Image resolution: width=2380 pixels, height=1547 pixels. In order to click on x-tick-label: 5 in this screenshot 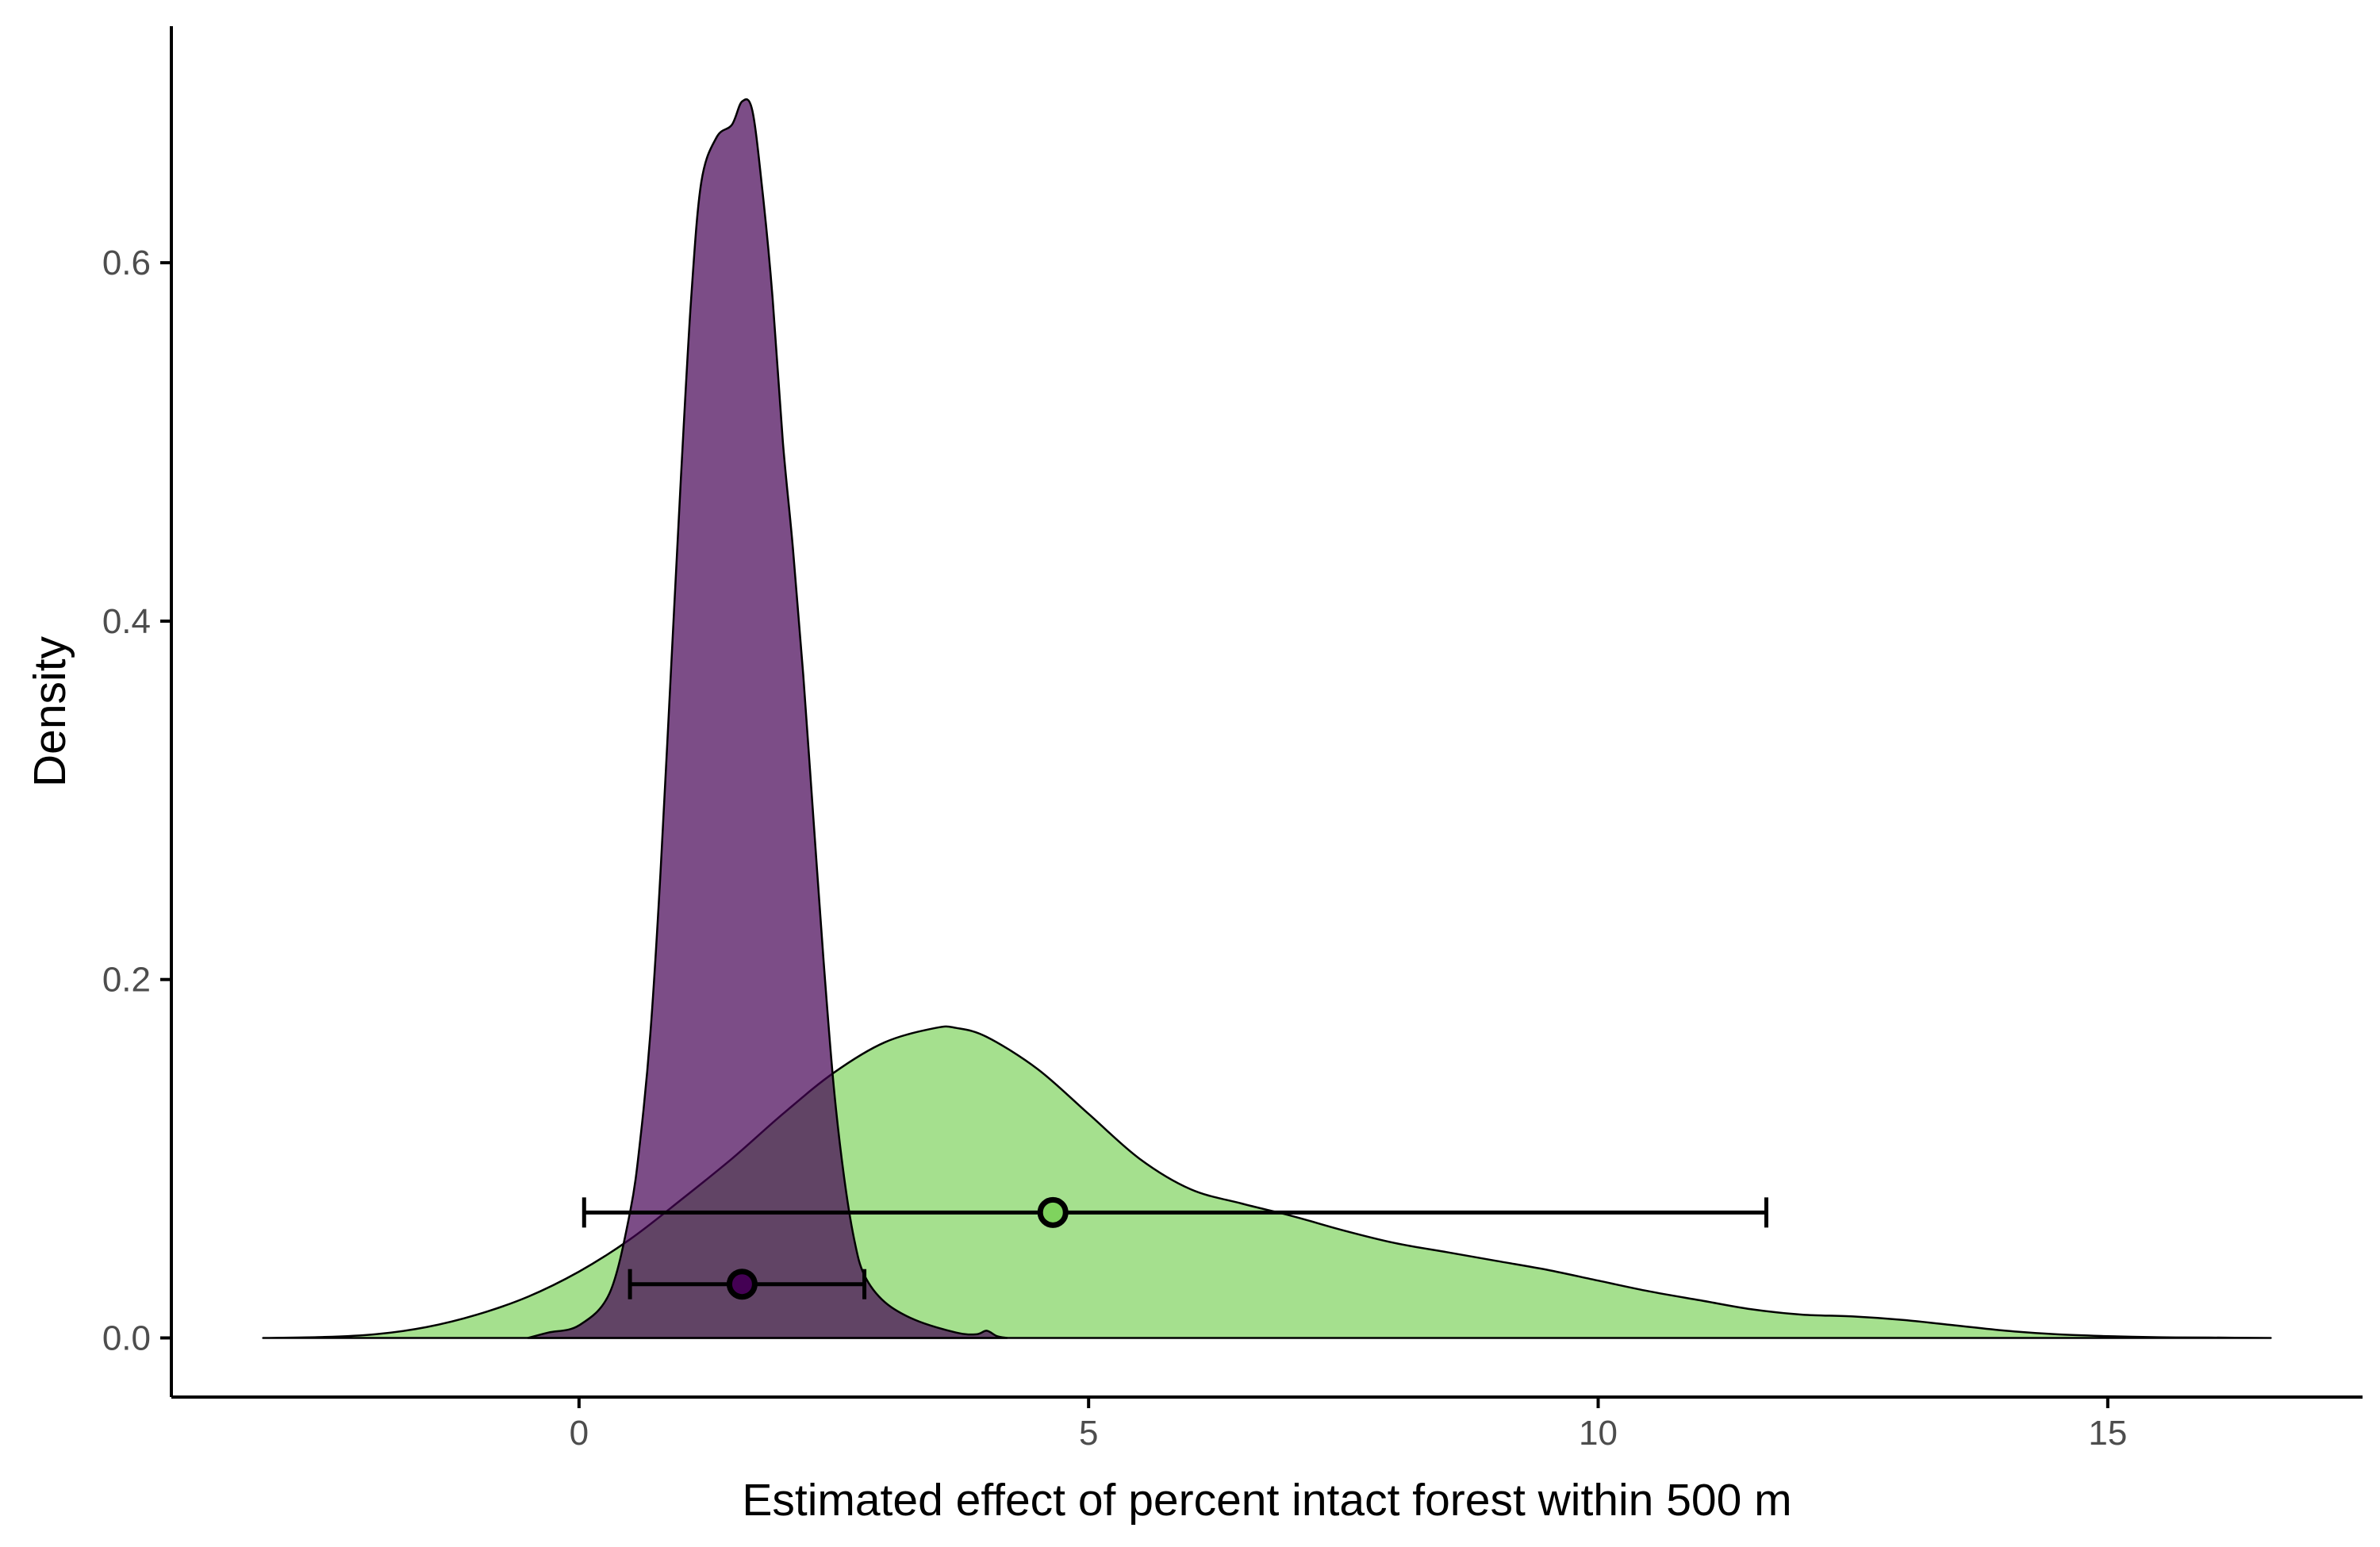, I will do `click(1088, 1433)`.